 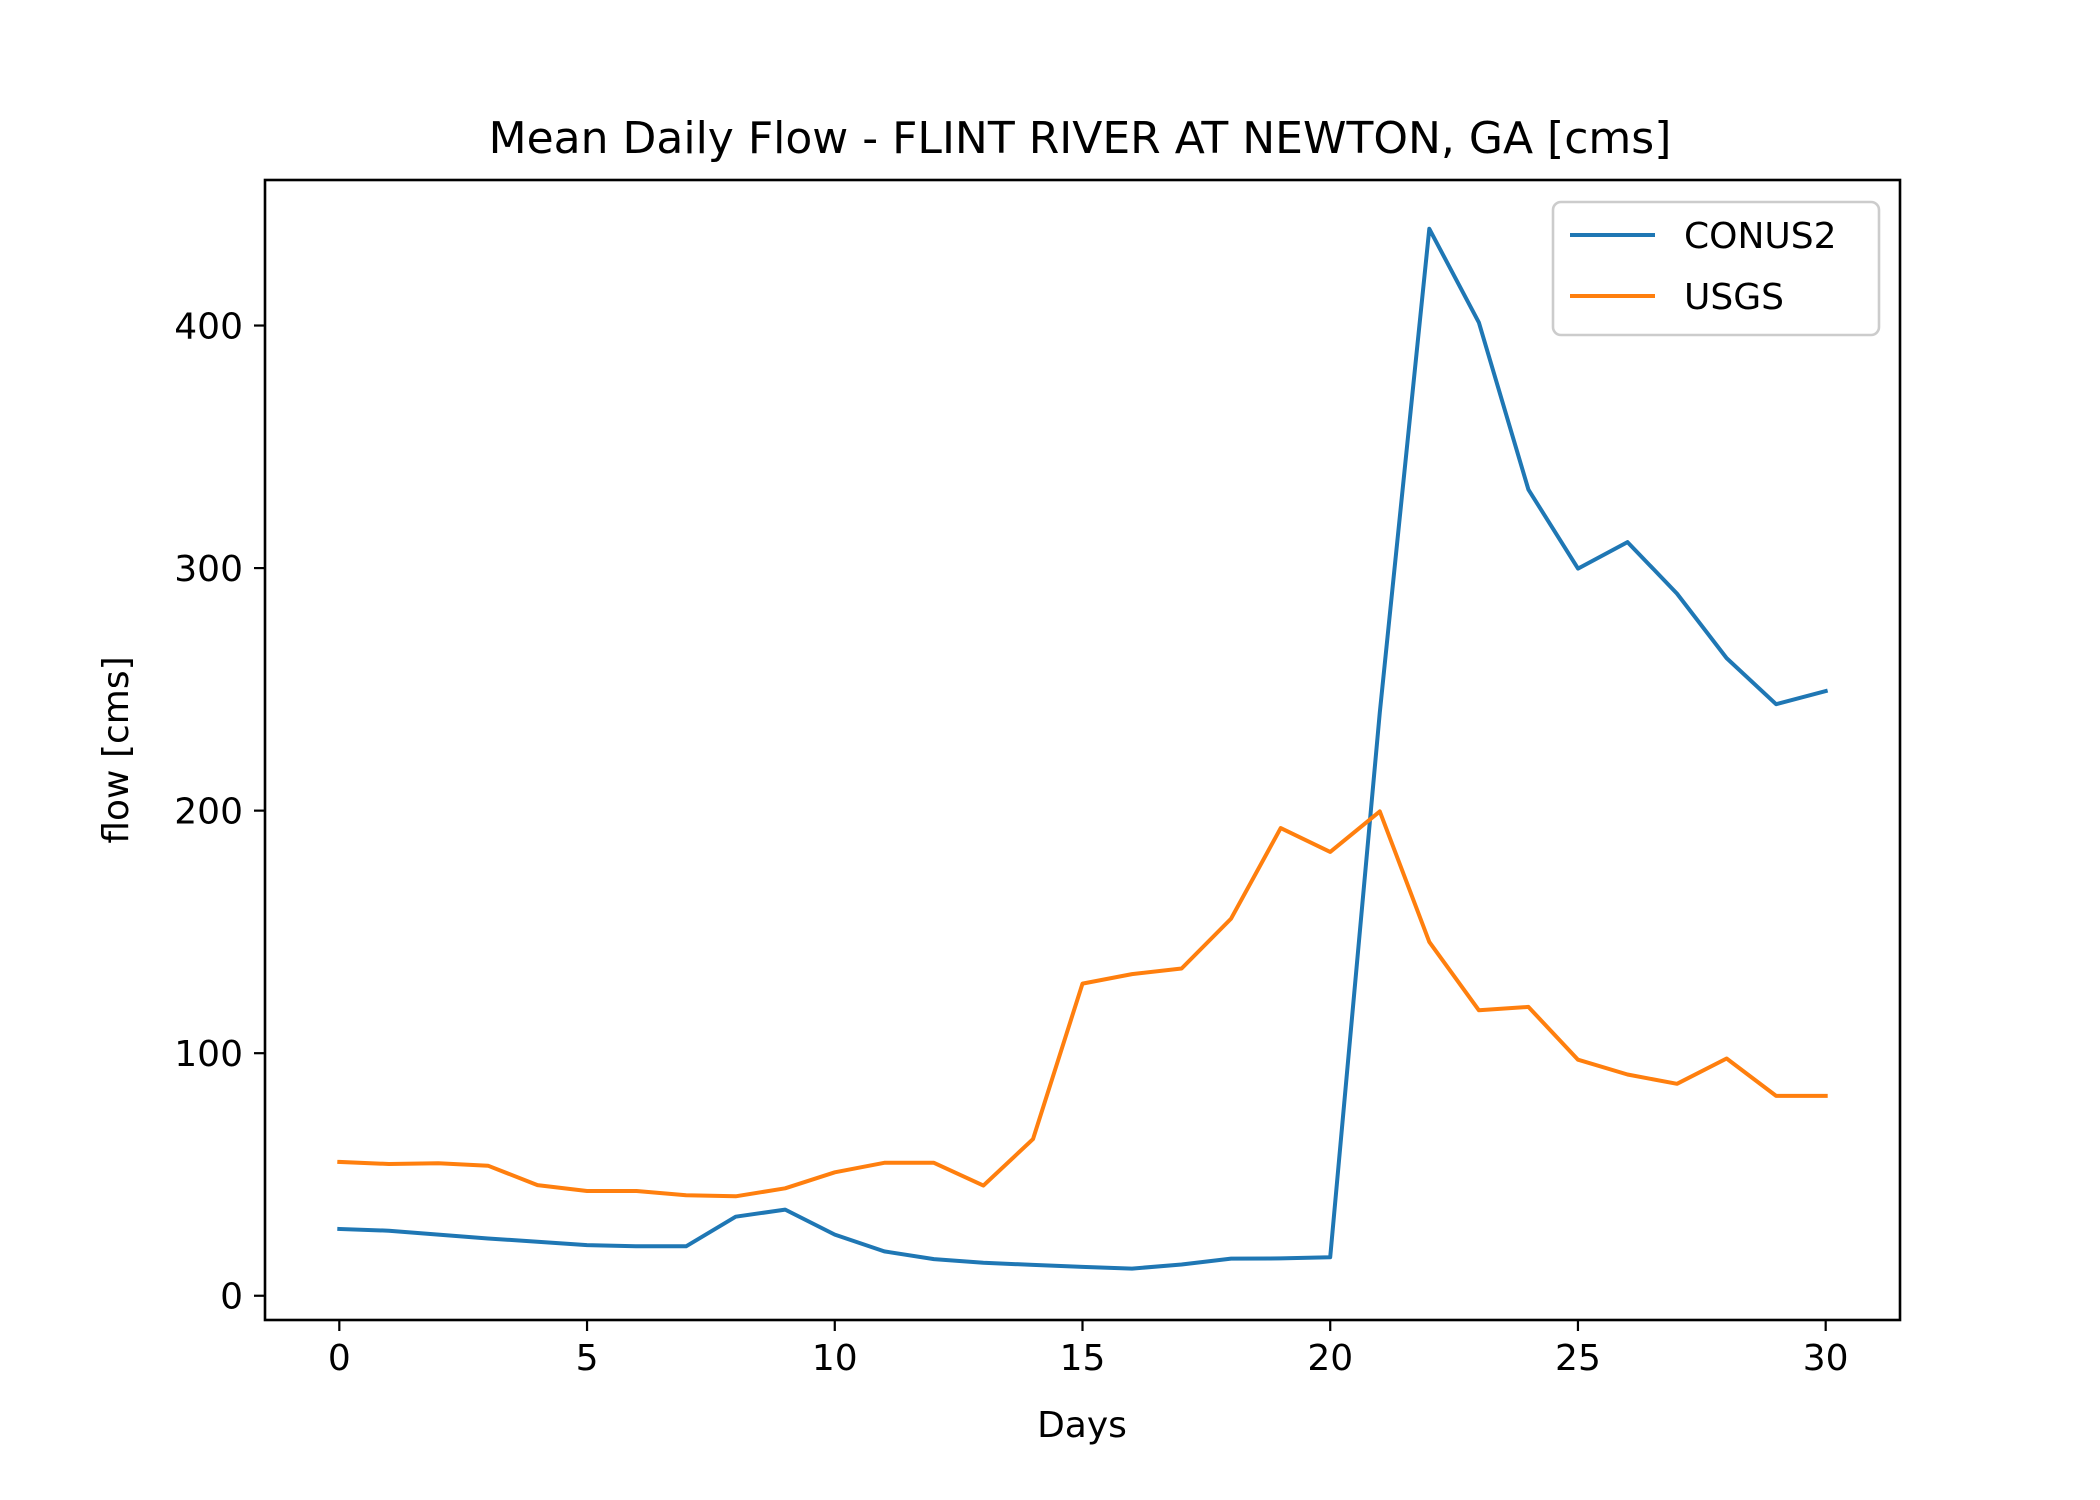 I want to click on x-tick-label: 25, so click(x=1578, y=1358).